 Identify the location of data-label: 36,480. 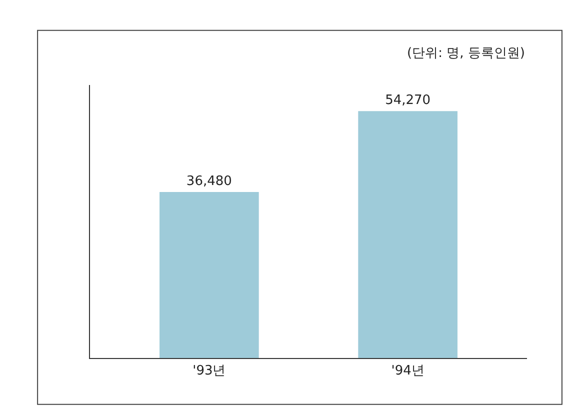
(209, 182).